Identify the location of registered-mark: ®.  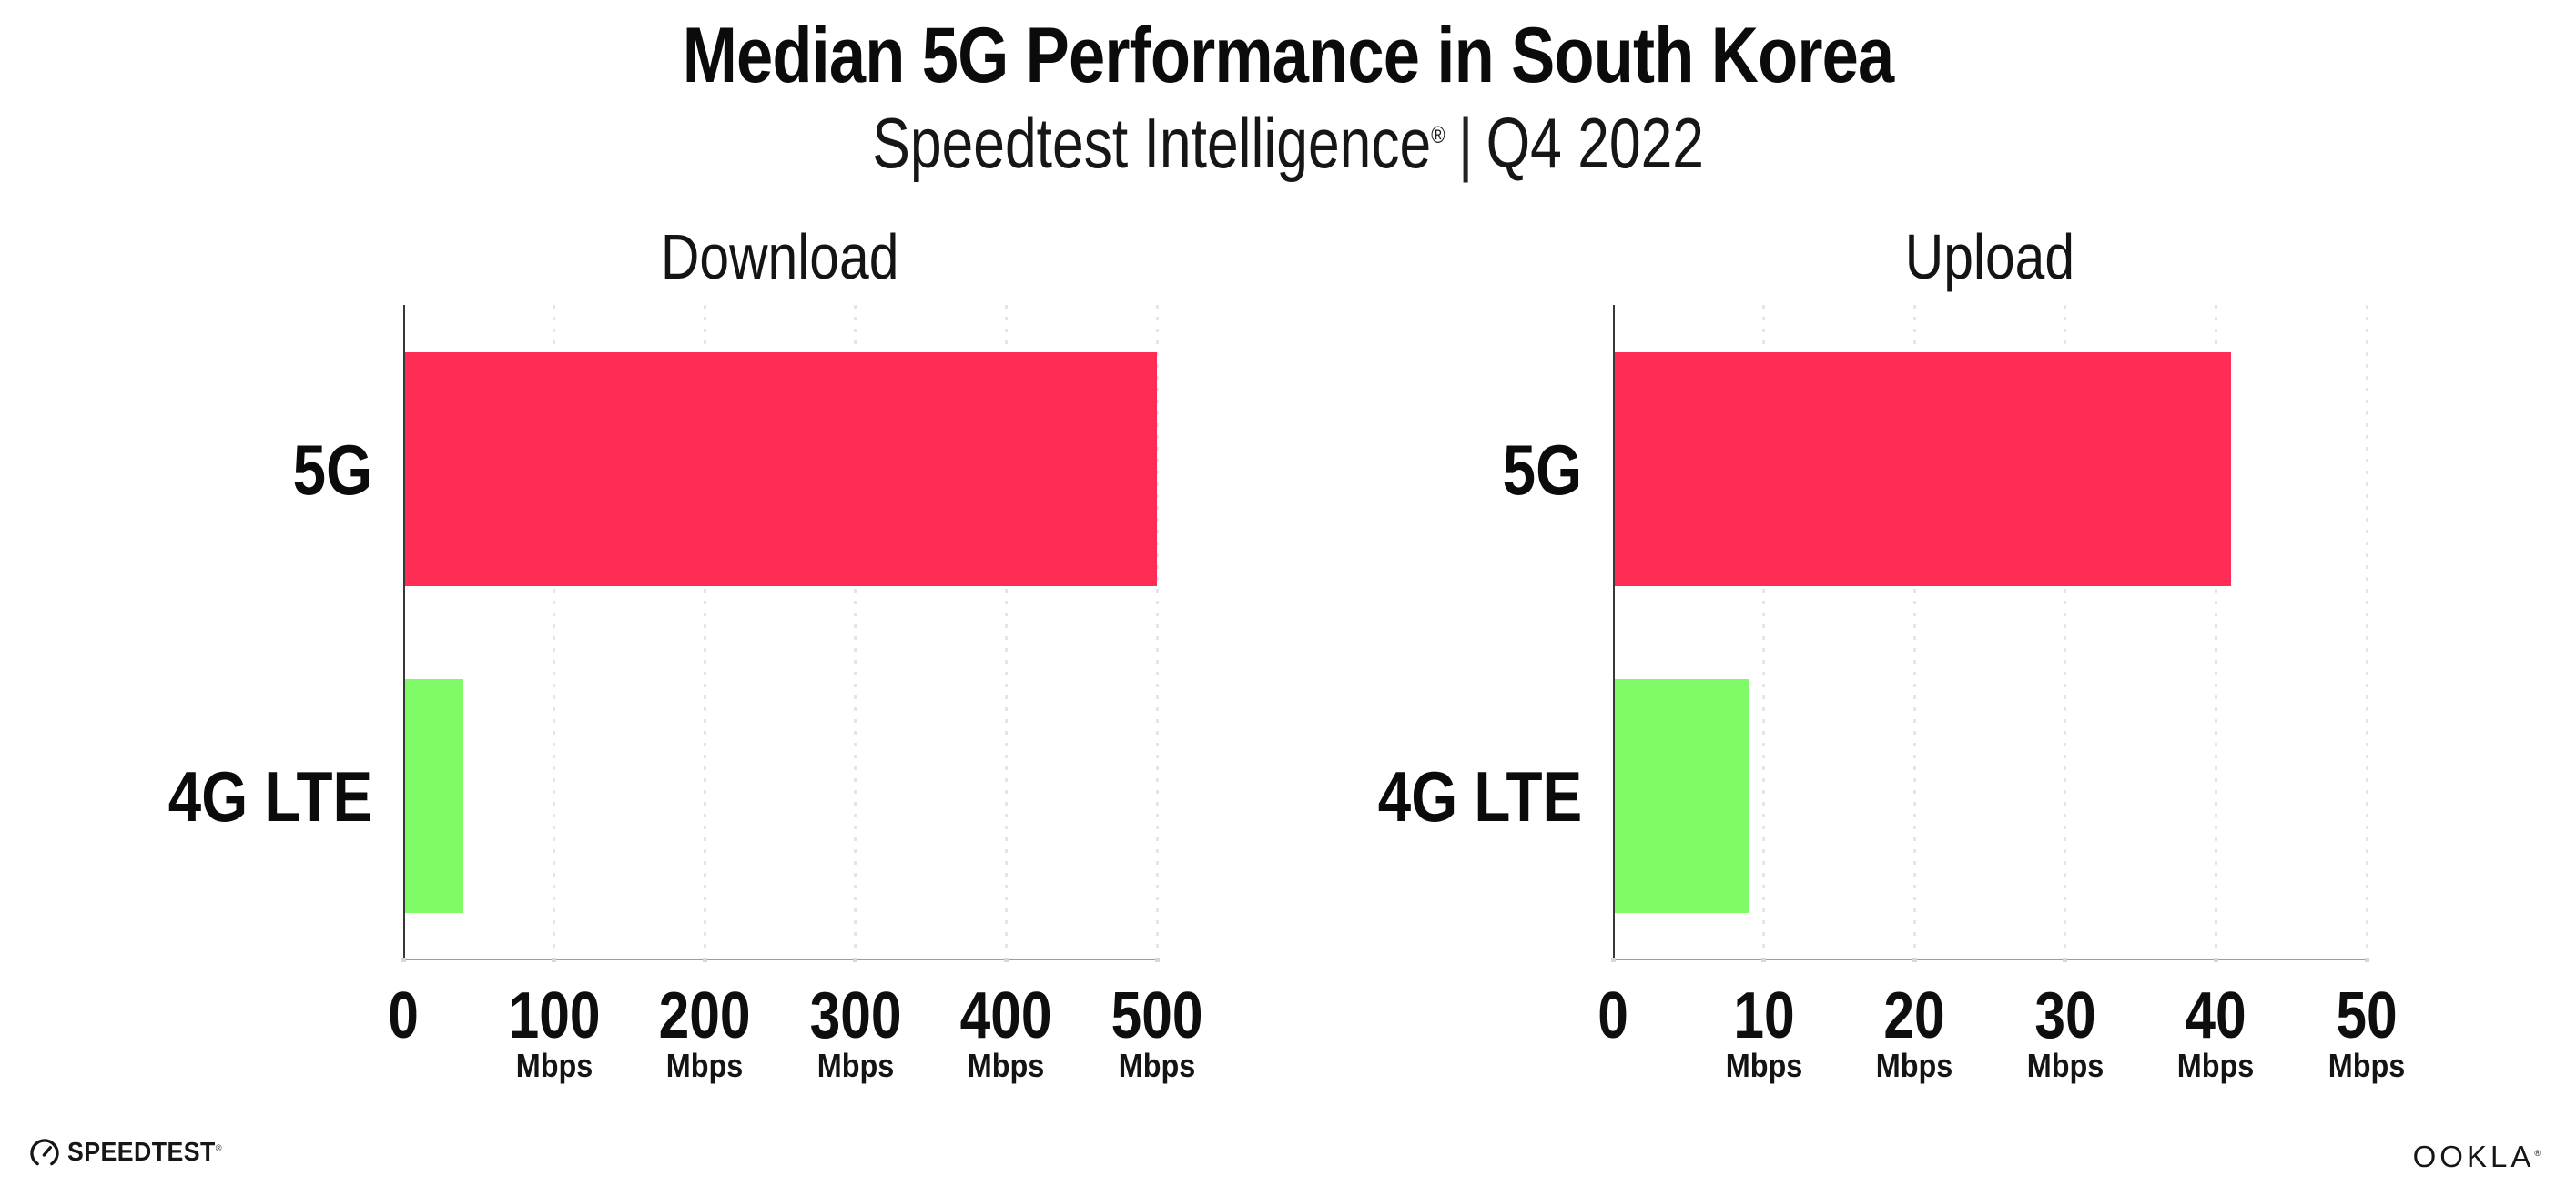
(1438, 134).